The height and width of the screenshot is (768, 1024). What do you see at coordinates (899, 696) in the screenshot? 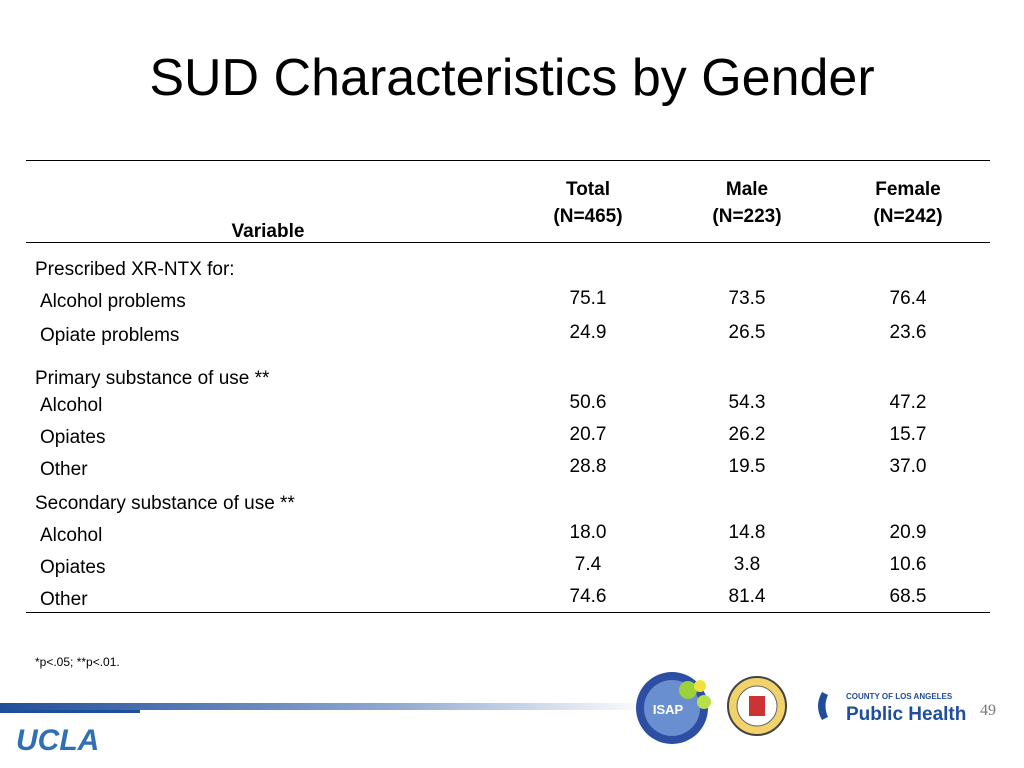
I see `county-text: COUNTY OF LOS ANGELES` at bounding box center [899, 696].